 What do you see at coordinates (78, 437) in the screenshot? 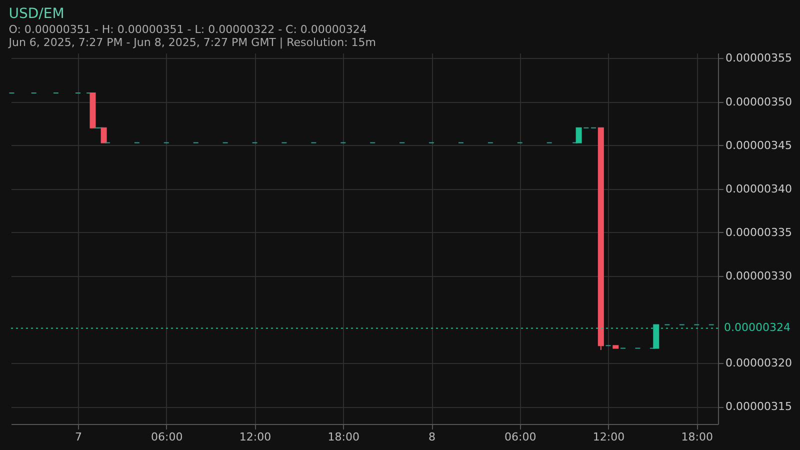
I see `x-tick-label: 7` at bounding box center [78, 437].